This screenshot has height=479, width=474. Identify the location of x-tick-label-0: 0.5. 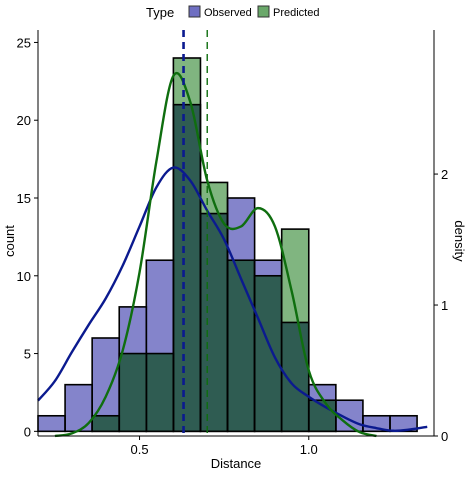
(139, 449).